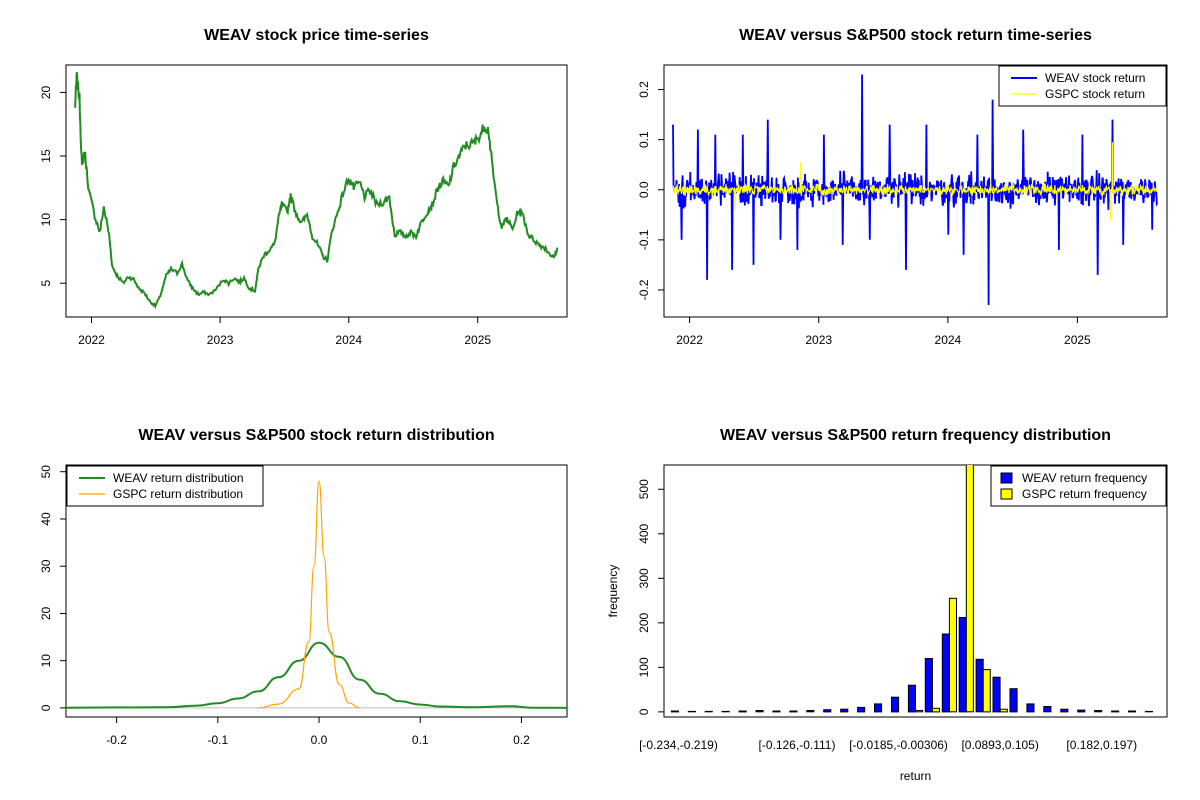 The height and width of the screenshot is (800, 1200). Describe the element at coordinates (178, 494) in the screenshot. I see `legend-label-density: GSPC return distribution` at that location.